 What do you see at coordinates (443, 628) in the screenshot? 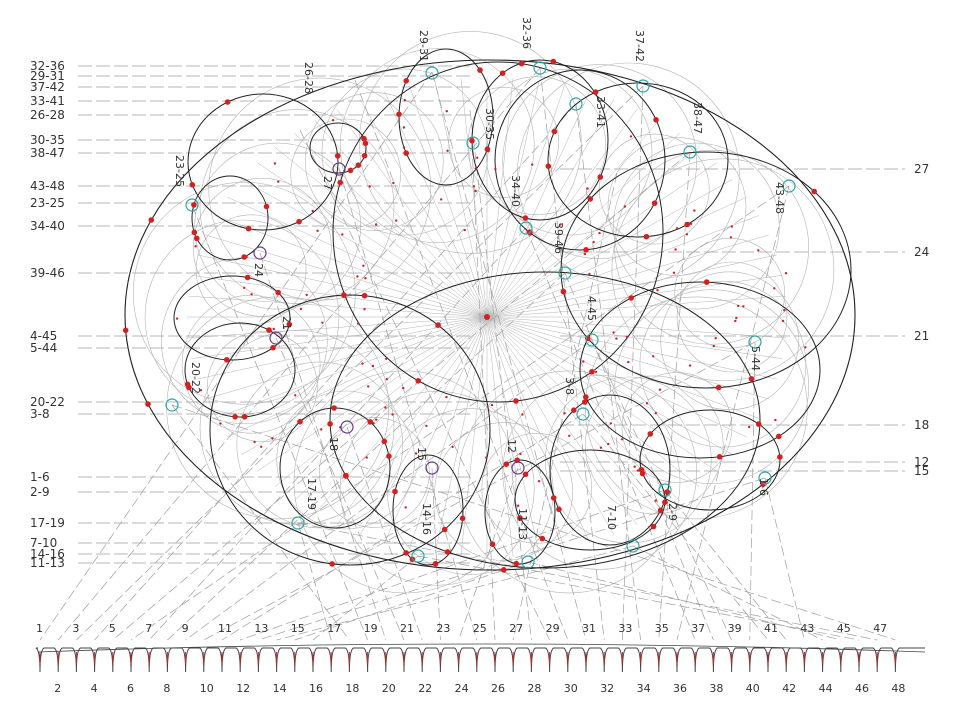
I see `bottom-label: 23` at bounding box center [443, 628].